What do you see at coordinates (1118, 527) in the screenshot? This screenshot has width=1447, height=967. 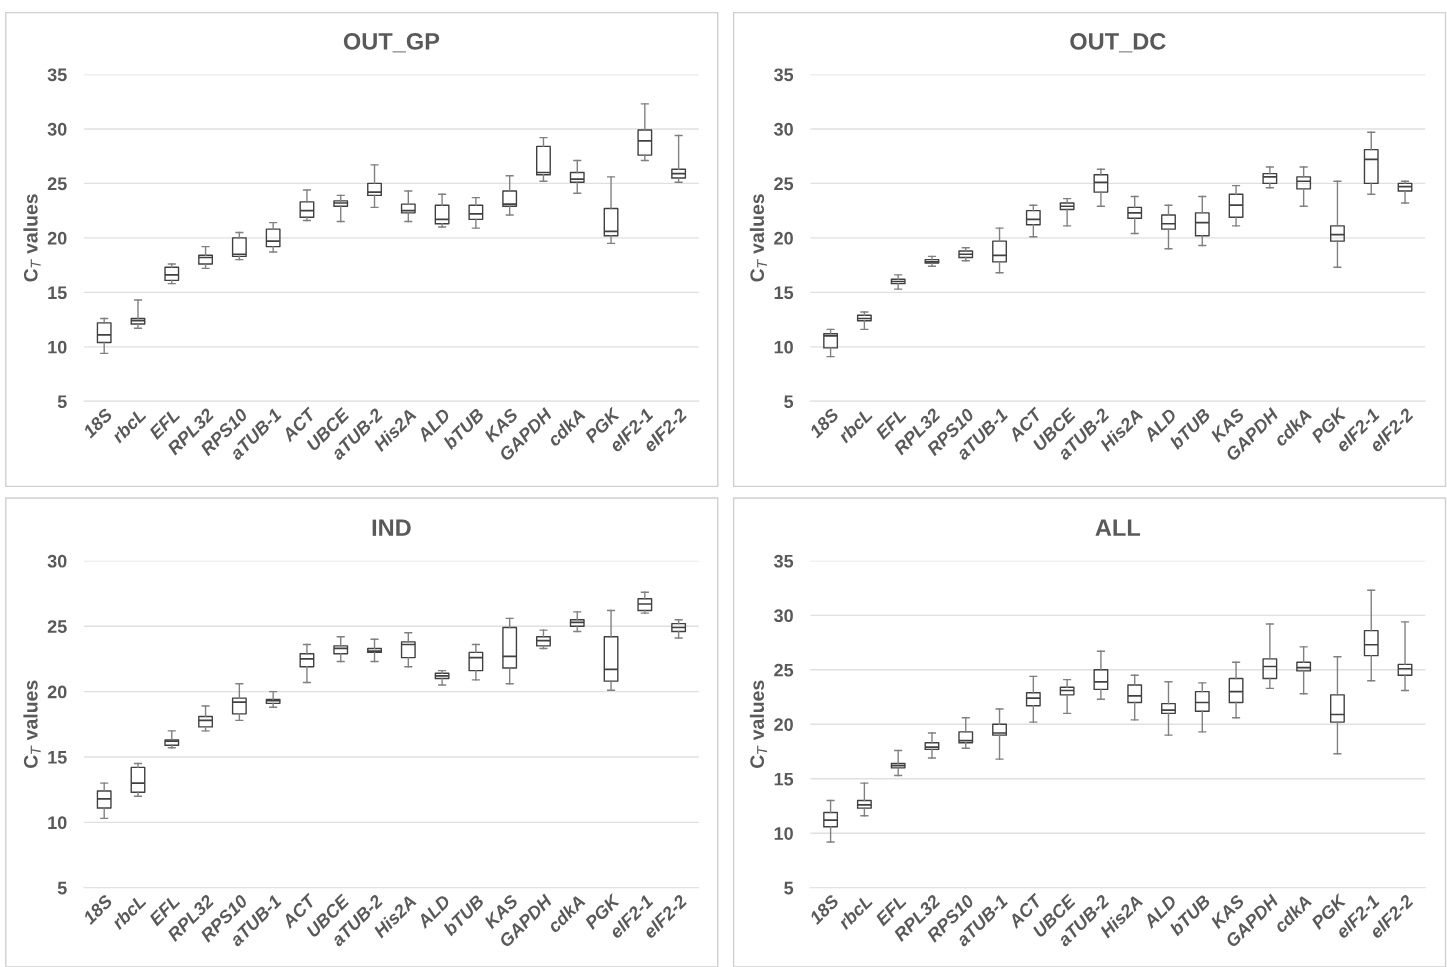 I see `chart-title: ALL` at bounding box center [1118, 527].